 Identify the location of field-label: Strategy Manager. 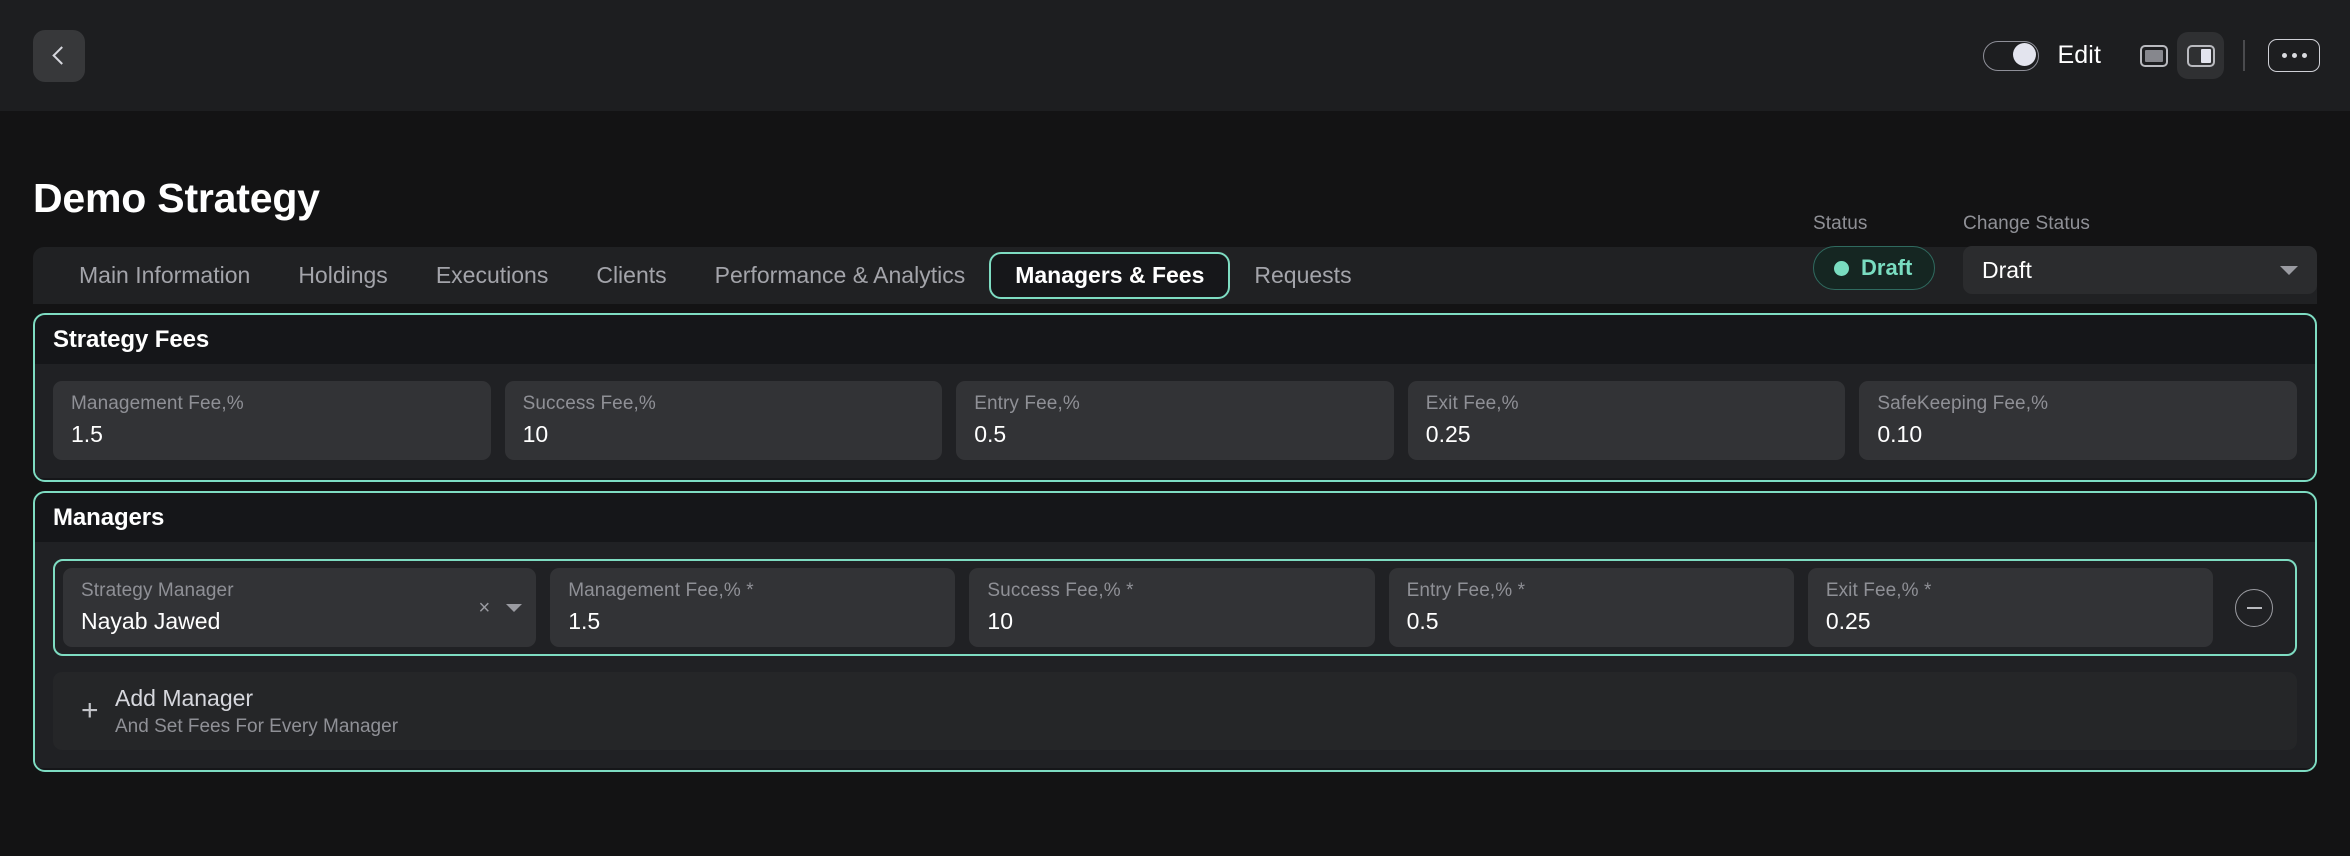
(157, 590).